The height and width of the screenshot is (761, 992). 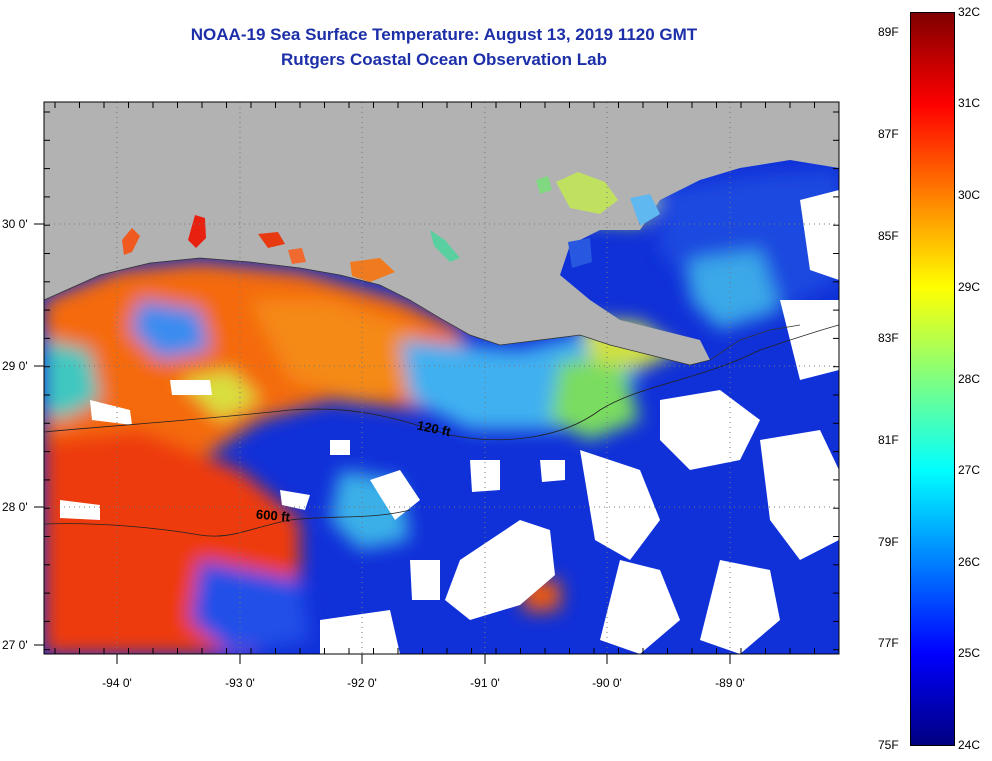 What do you see at coordinates (607, 683) in the screenshot?
I see `lon-label-90: -90 0'` at bounding box center [607, 683].